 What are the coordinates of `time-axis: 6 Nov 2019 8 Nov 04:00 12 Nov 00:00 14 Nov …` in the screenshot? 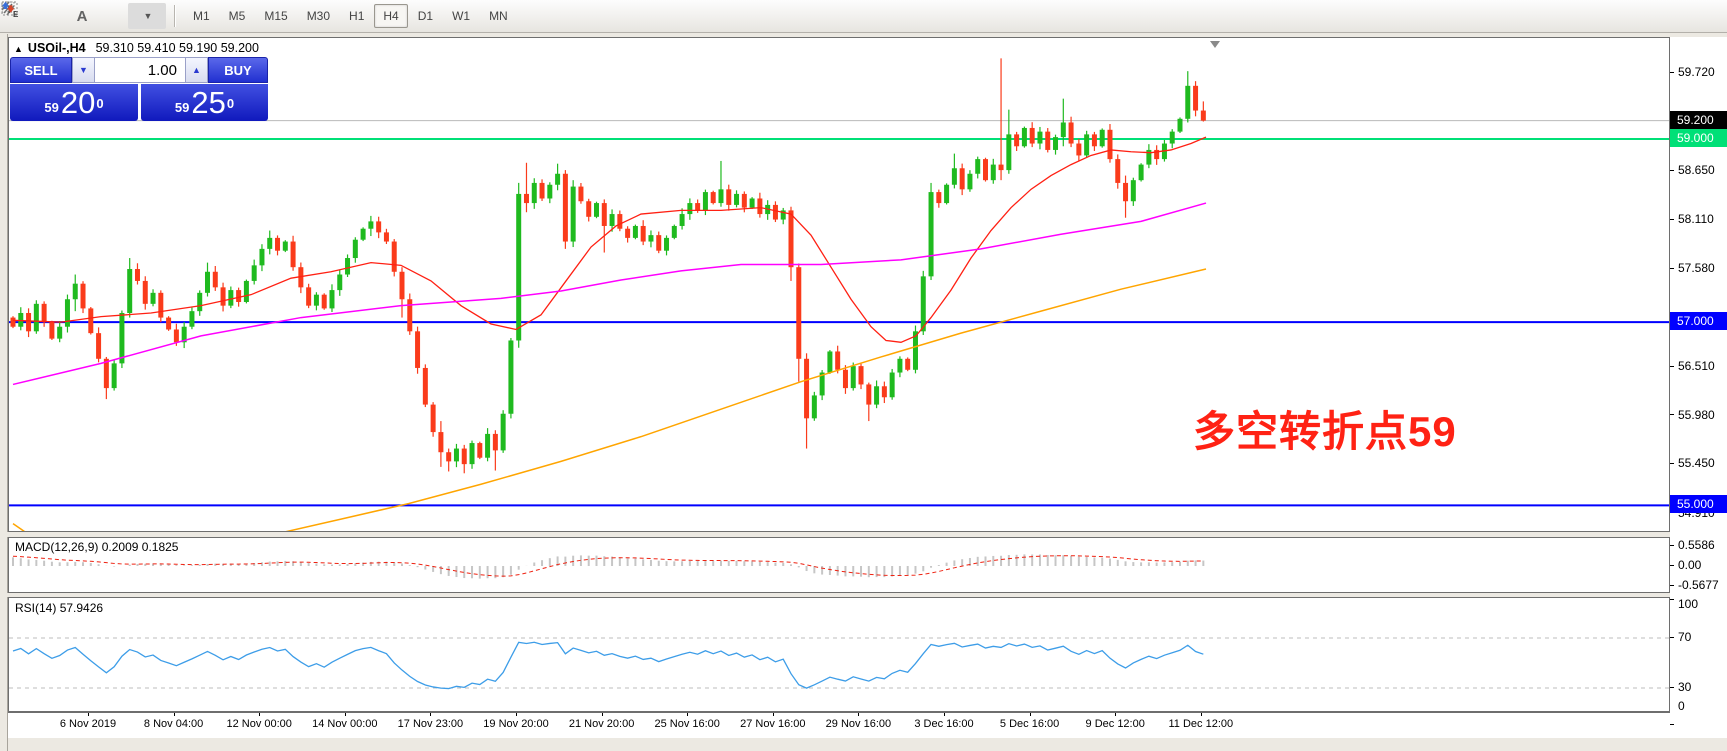 It's located at (839, 725).